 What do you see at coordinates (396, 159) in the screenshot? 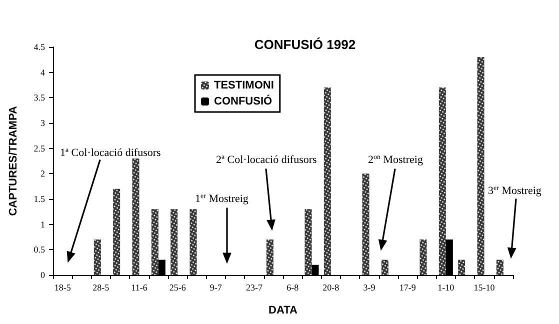
I see `annotation: 2$^{on}$ Mostreig` at bounding box center [396, 159].